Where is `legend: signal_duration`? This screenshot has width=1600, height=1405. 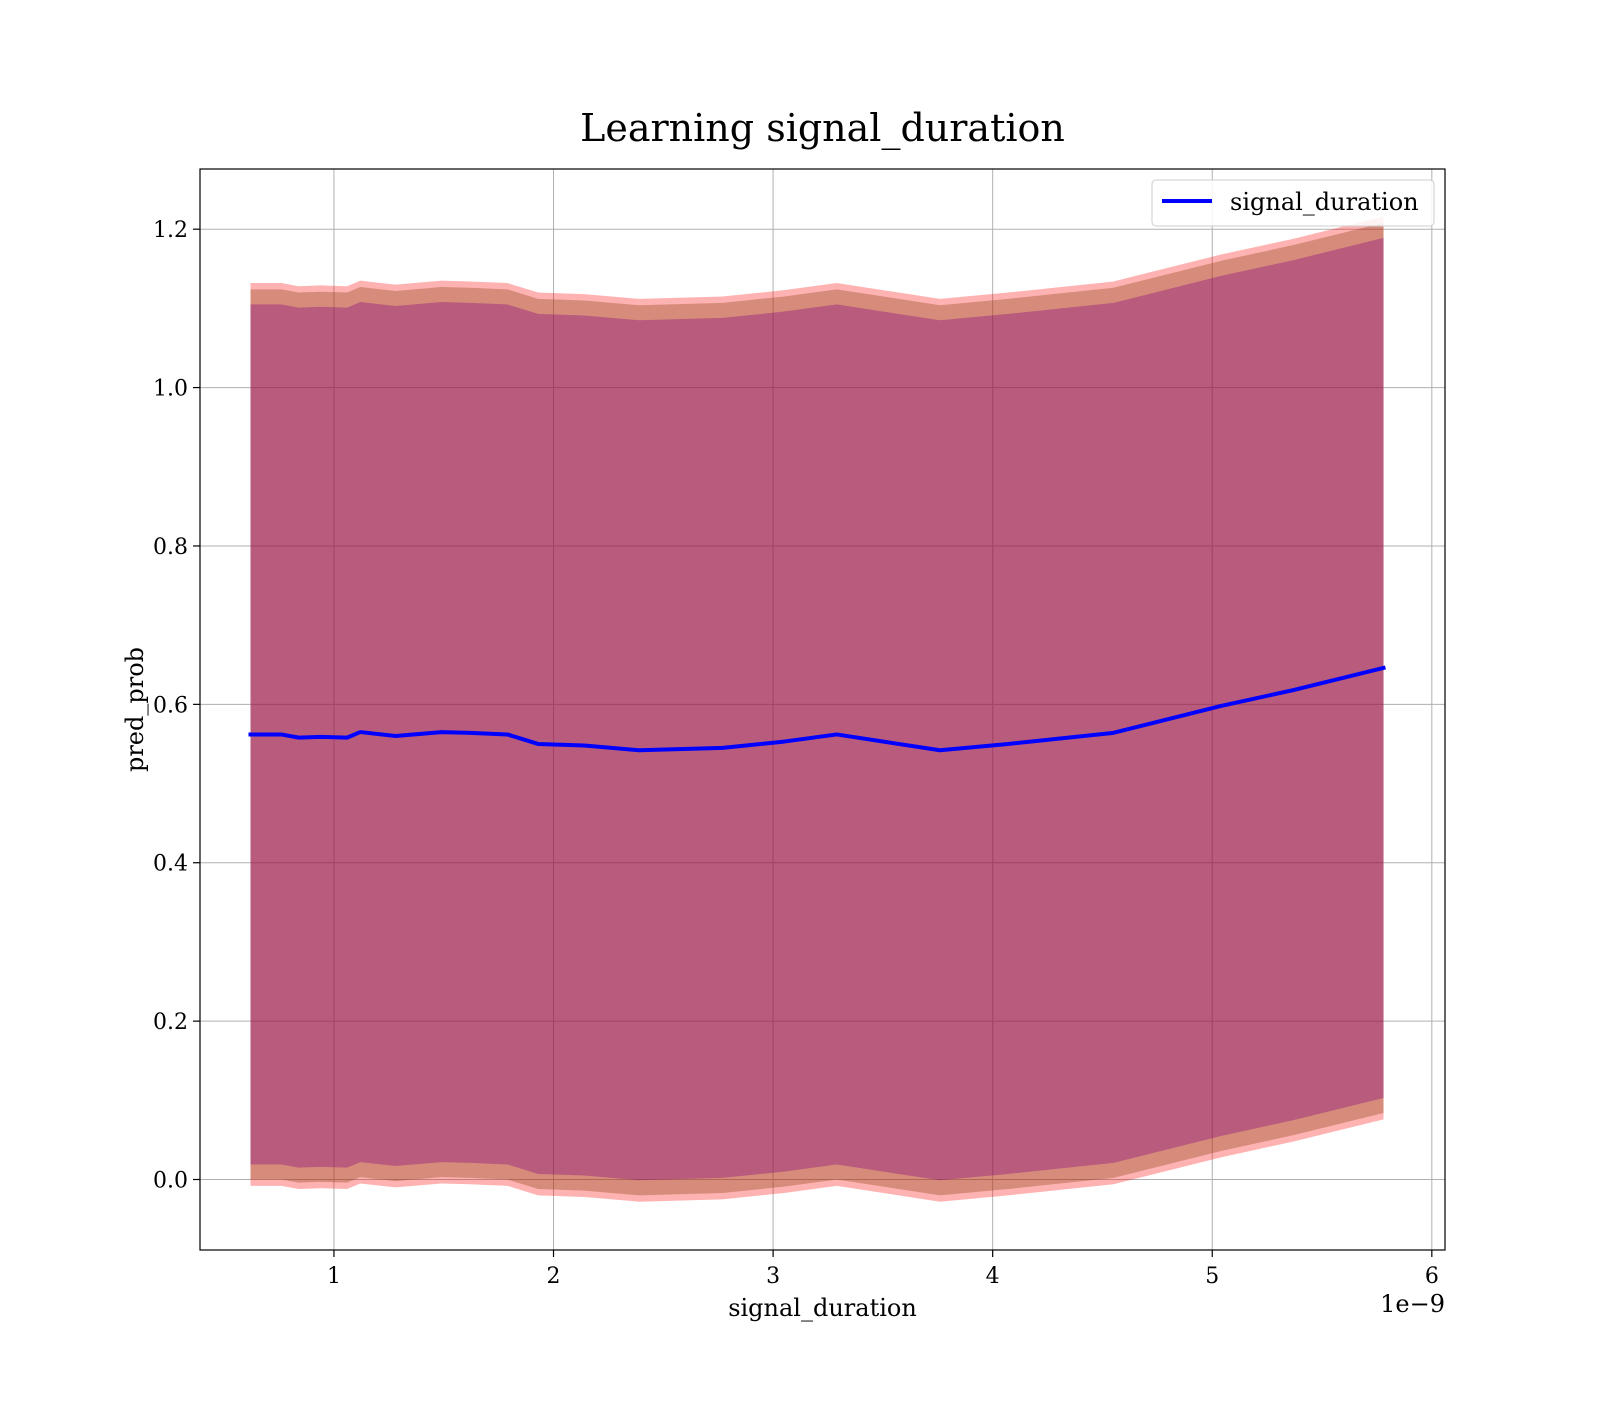
legend: signal_duration is located at coordinates (1293, 203).